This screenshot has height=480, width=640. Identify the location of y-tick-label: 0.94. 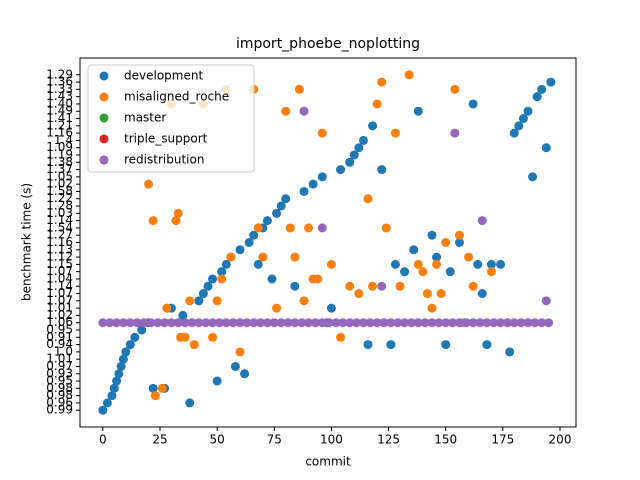
(59, 344).